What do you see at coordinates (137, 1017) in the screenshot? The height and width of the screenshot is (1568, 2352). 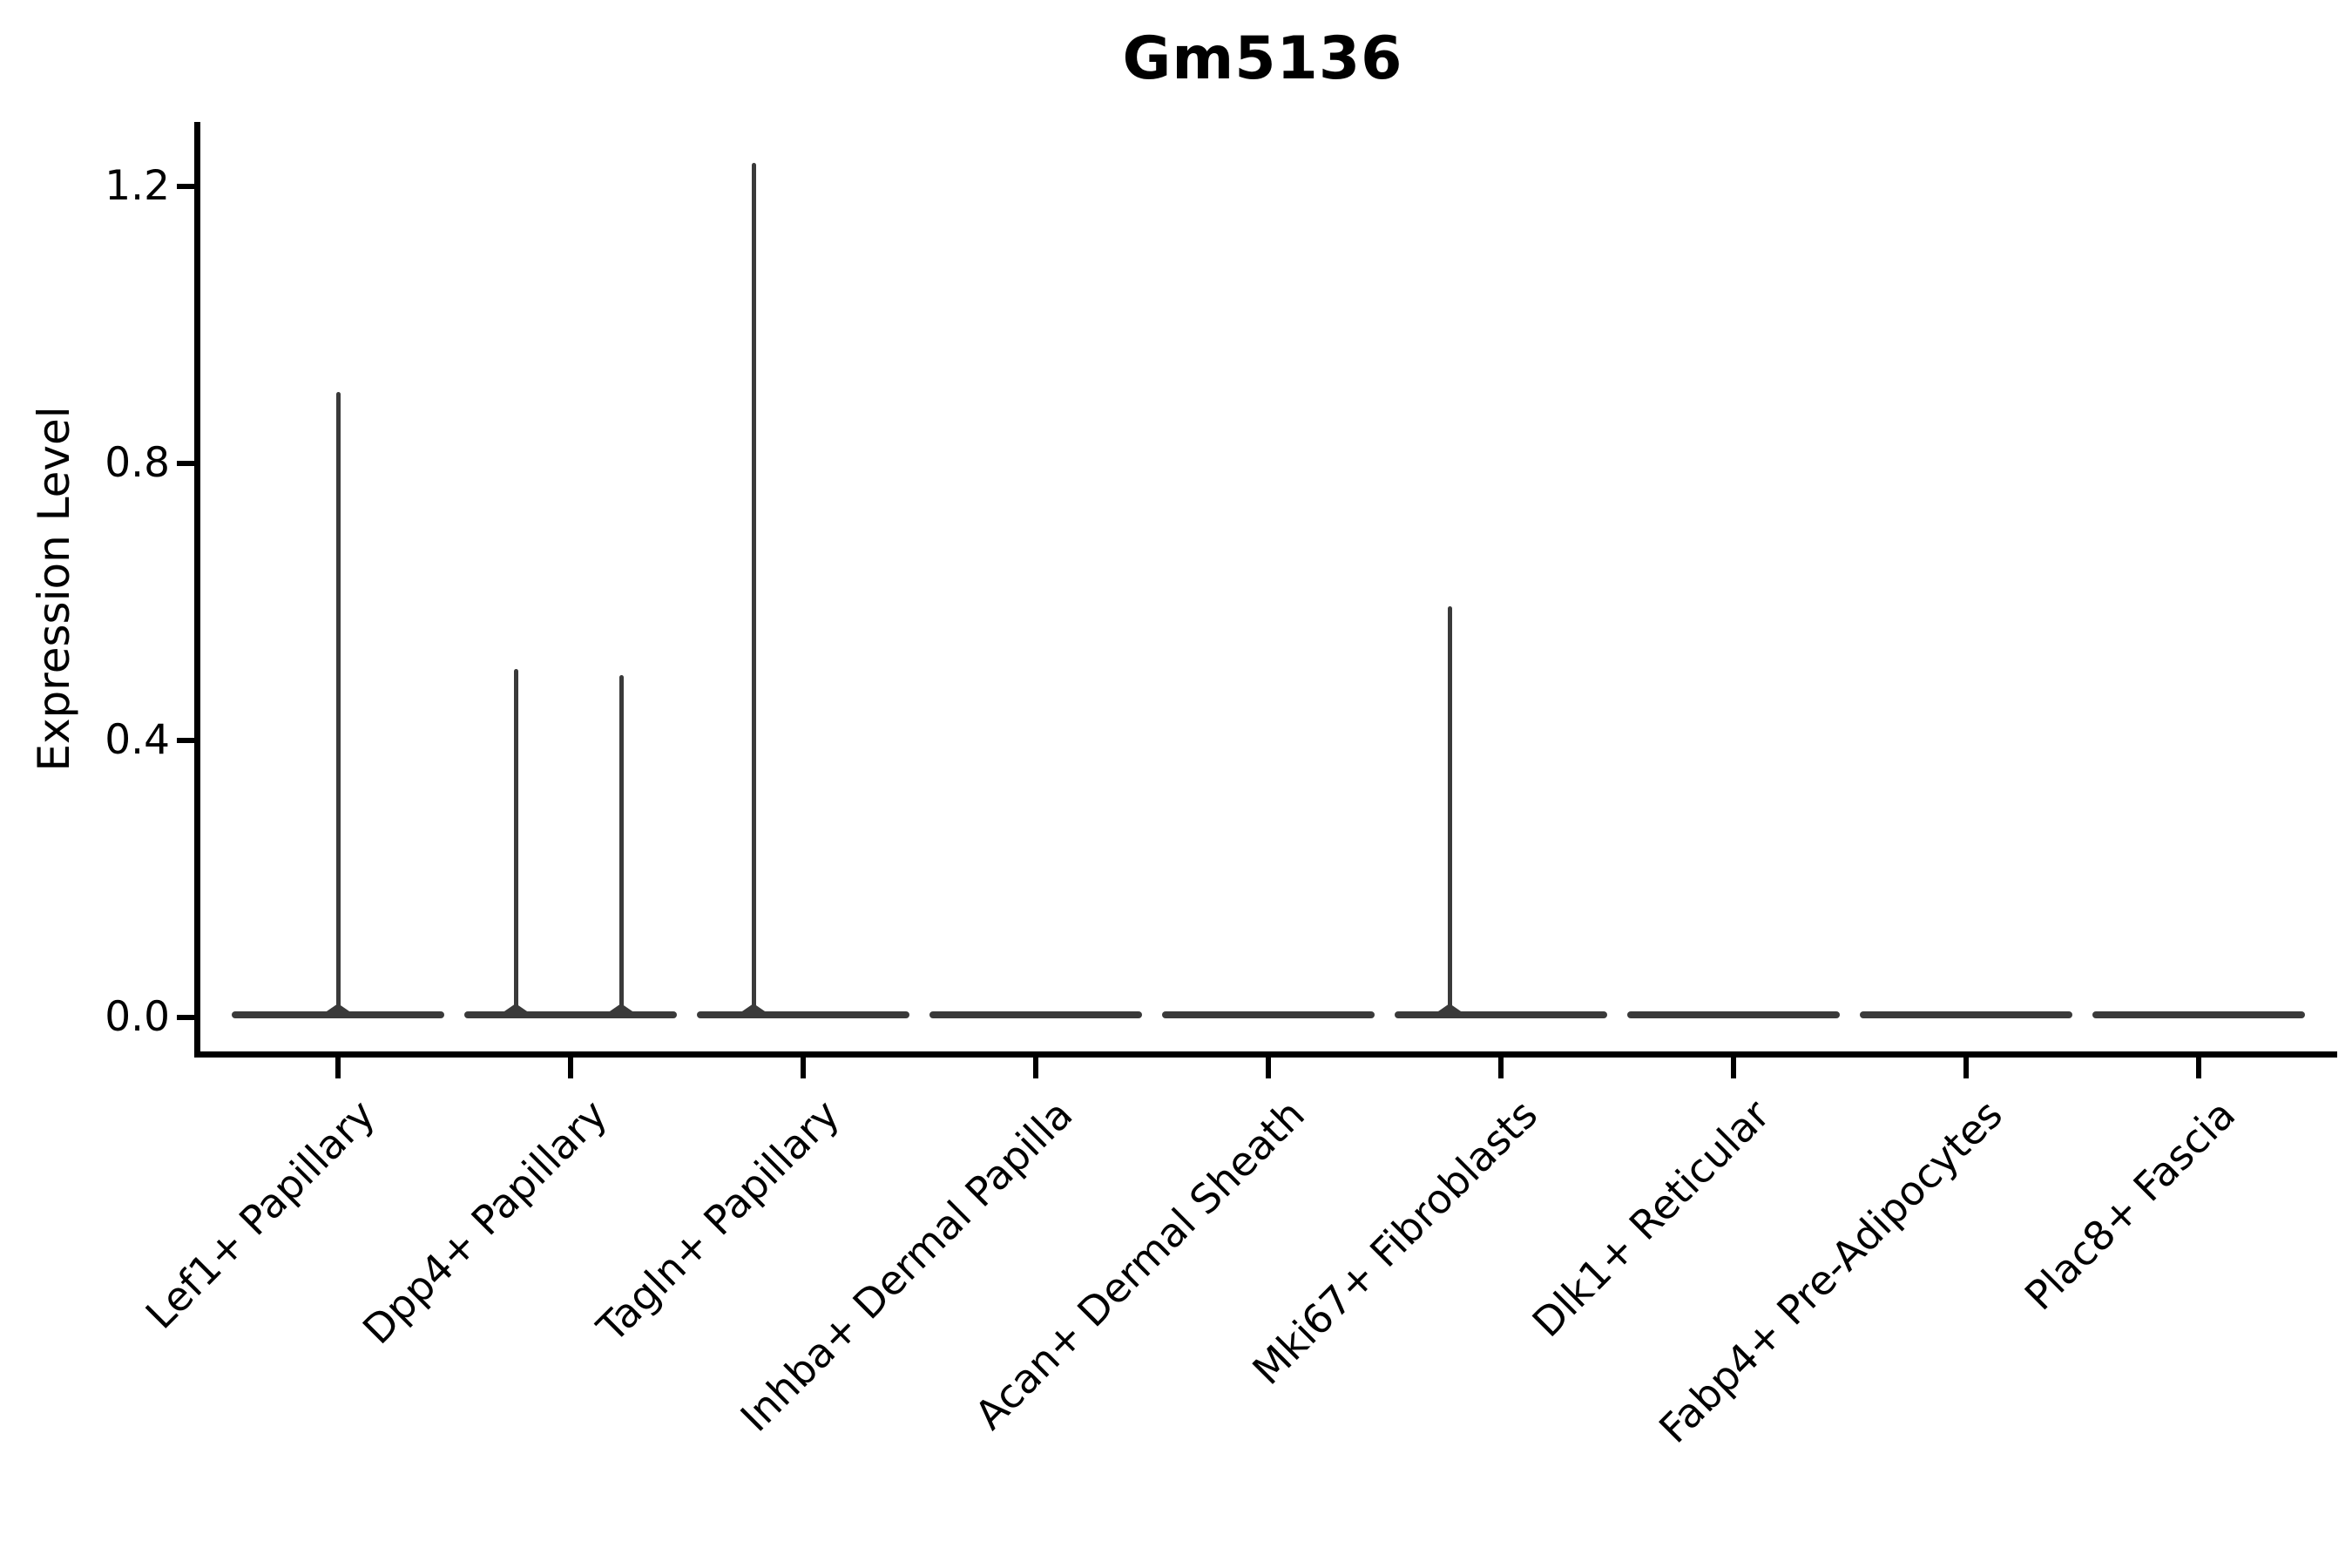 I see `y-tick-label: 0.0` at bounding box center [137, 1017].